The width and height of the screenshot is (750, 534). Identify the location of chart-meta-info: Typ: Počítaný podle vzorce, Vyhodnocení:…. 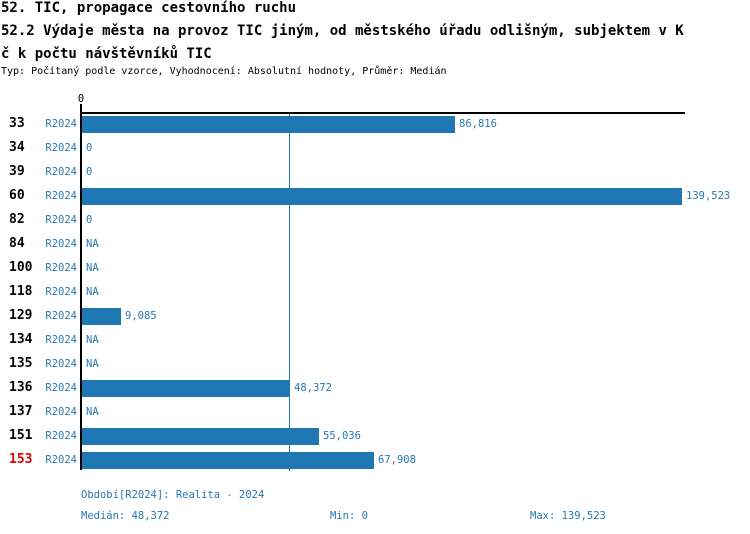
(224, 71).